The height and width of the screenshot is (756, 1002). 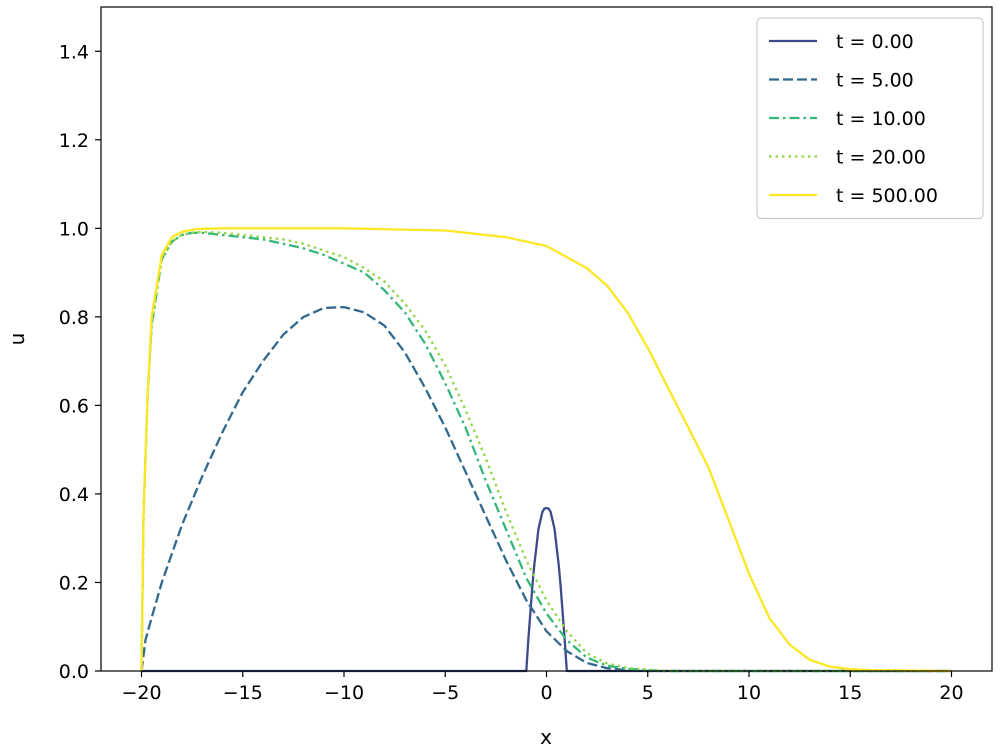 I want to click on y-tick-label: 1.2, so click(x=74, y=141).